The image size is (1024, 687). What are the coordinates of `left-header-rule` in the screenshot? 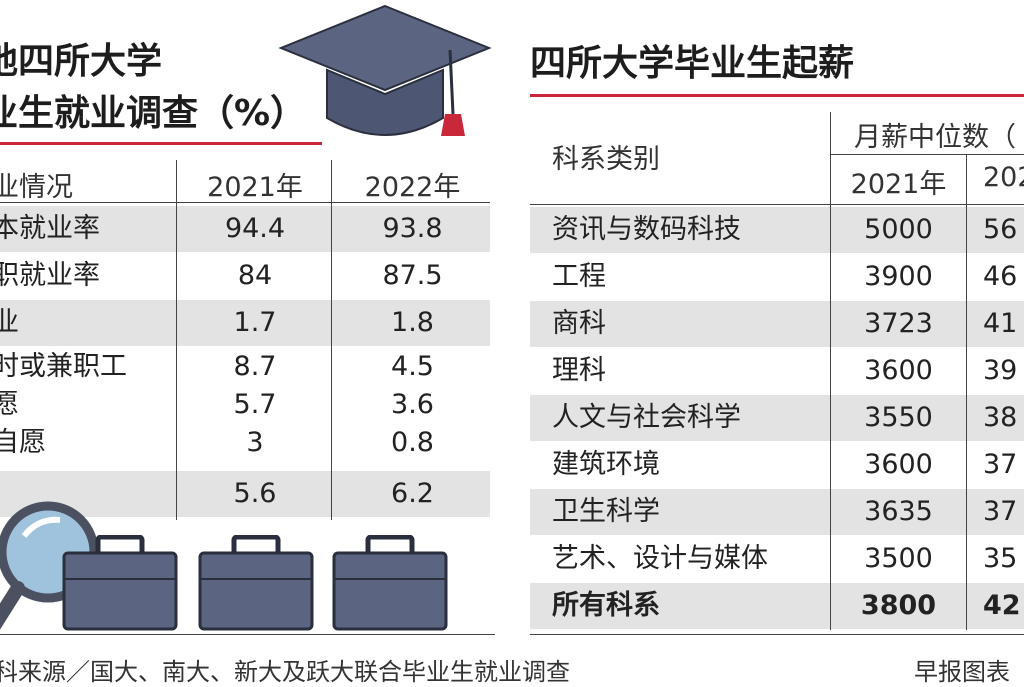 It's located at (245, 202).